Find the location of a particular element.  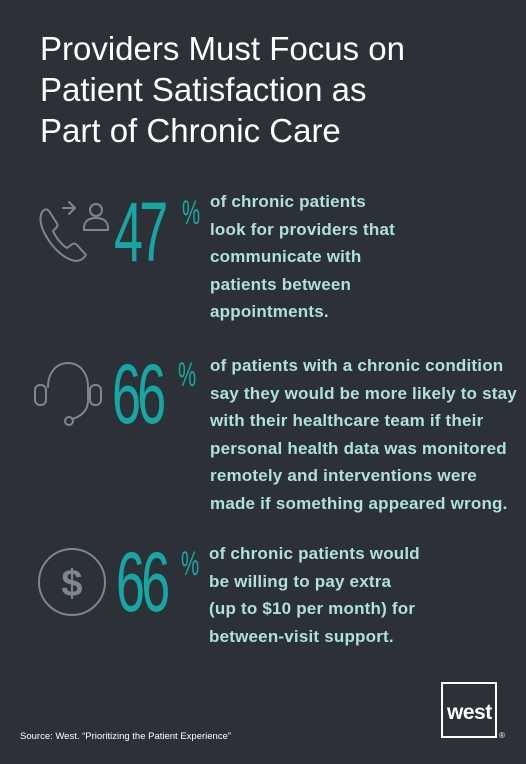

description-line: remotely and interventions were is located at coordinates (343, 475).